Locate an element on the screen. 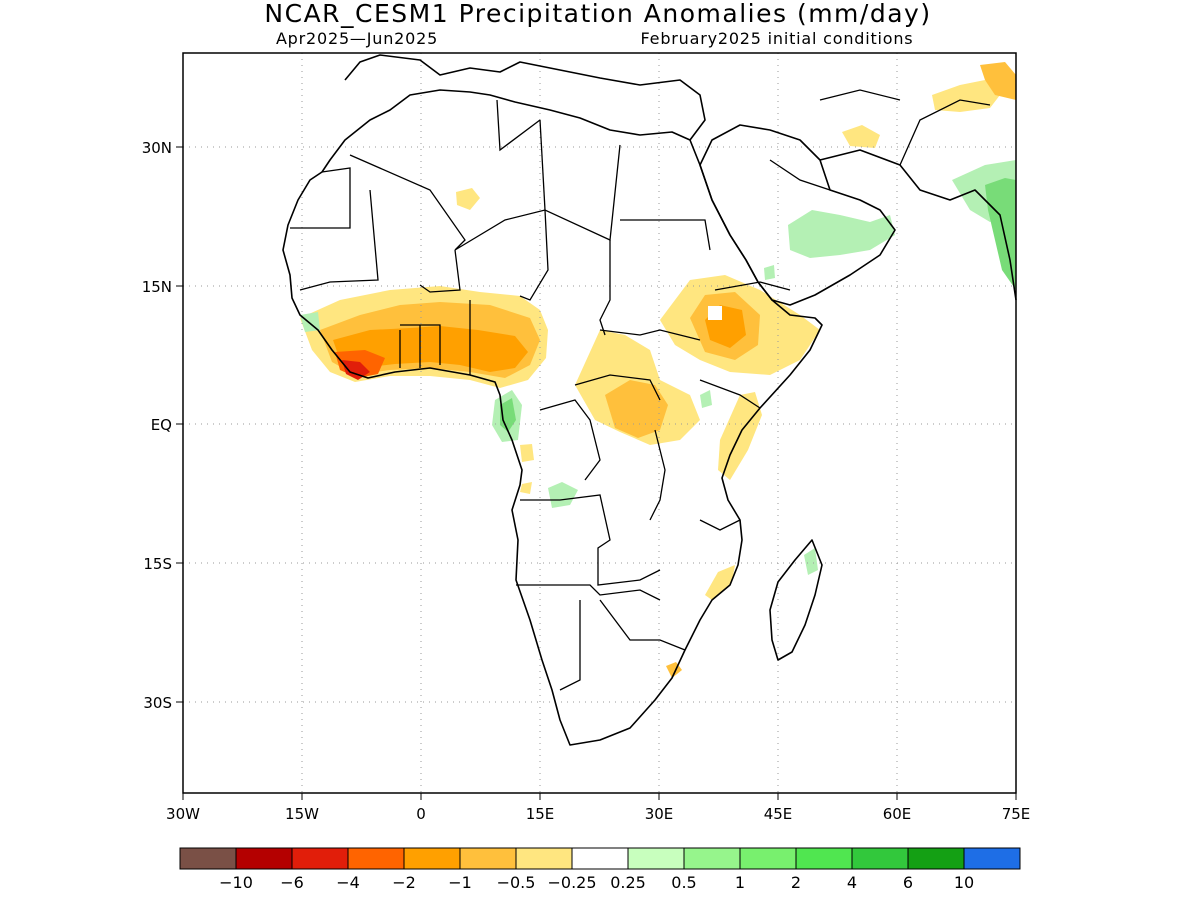 Image resolution: width=1200 pixels, height=900 pixels. colorbar-label: −0.5 is located at coordinates (516, 882).